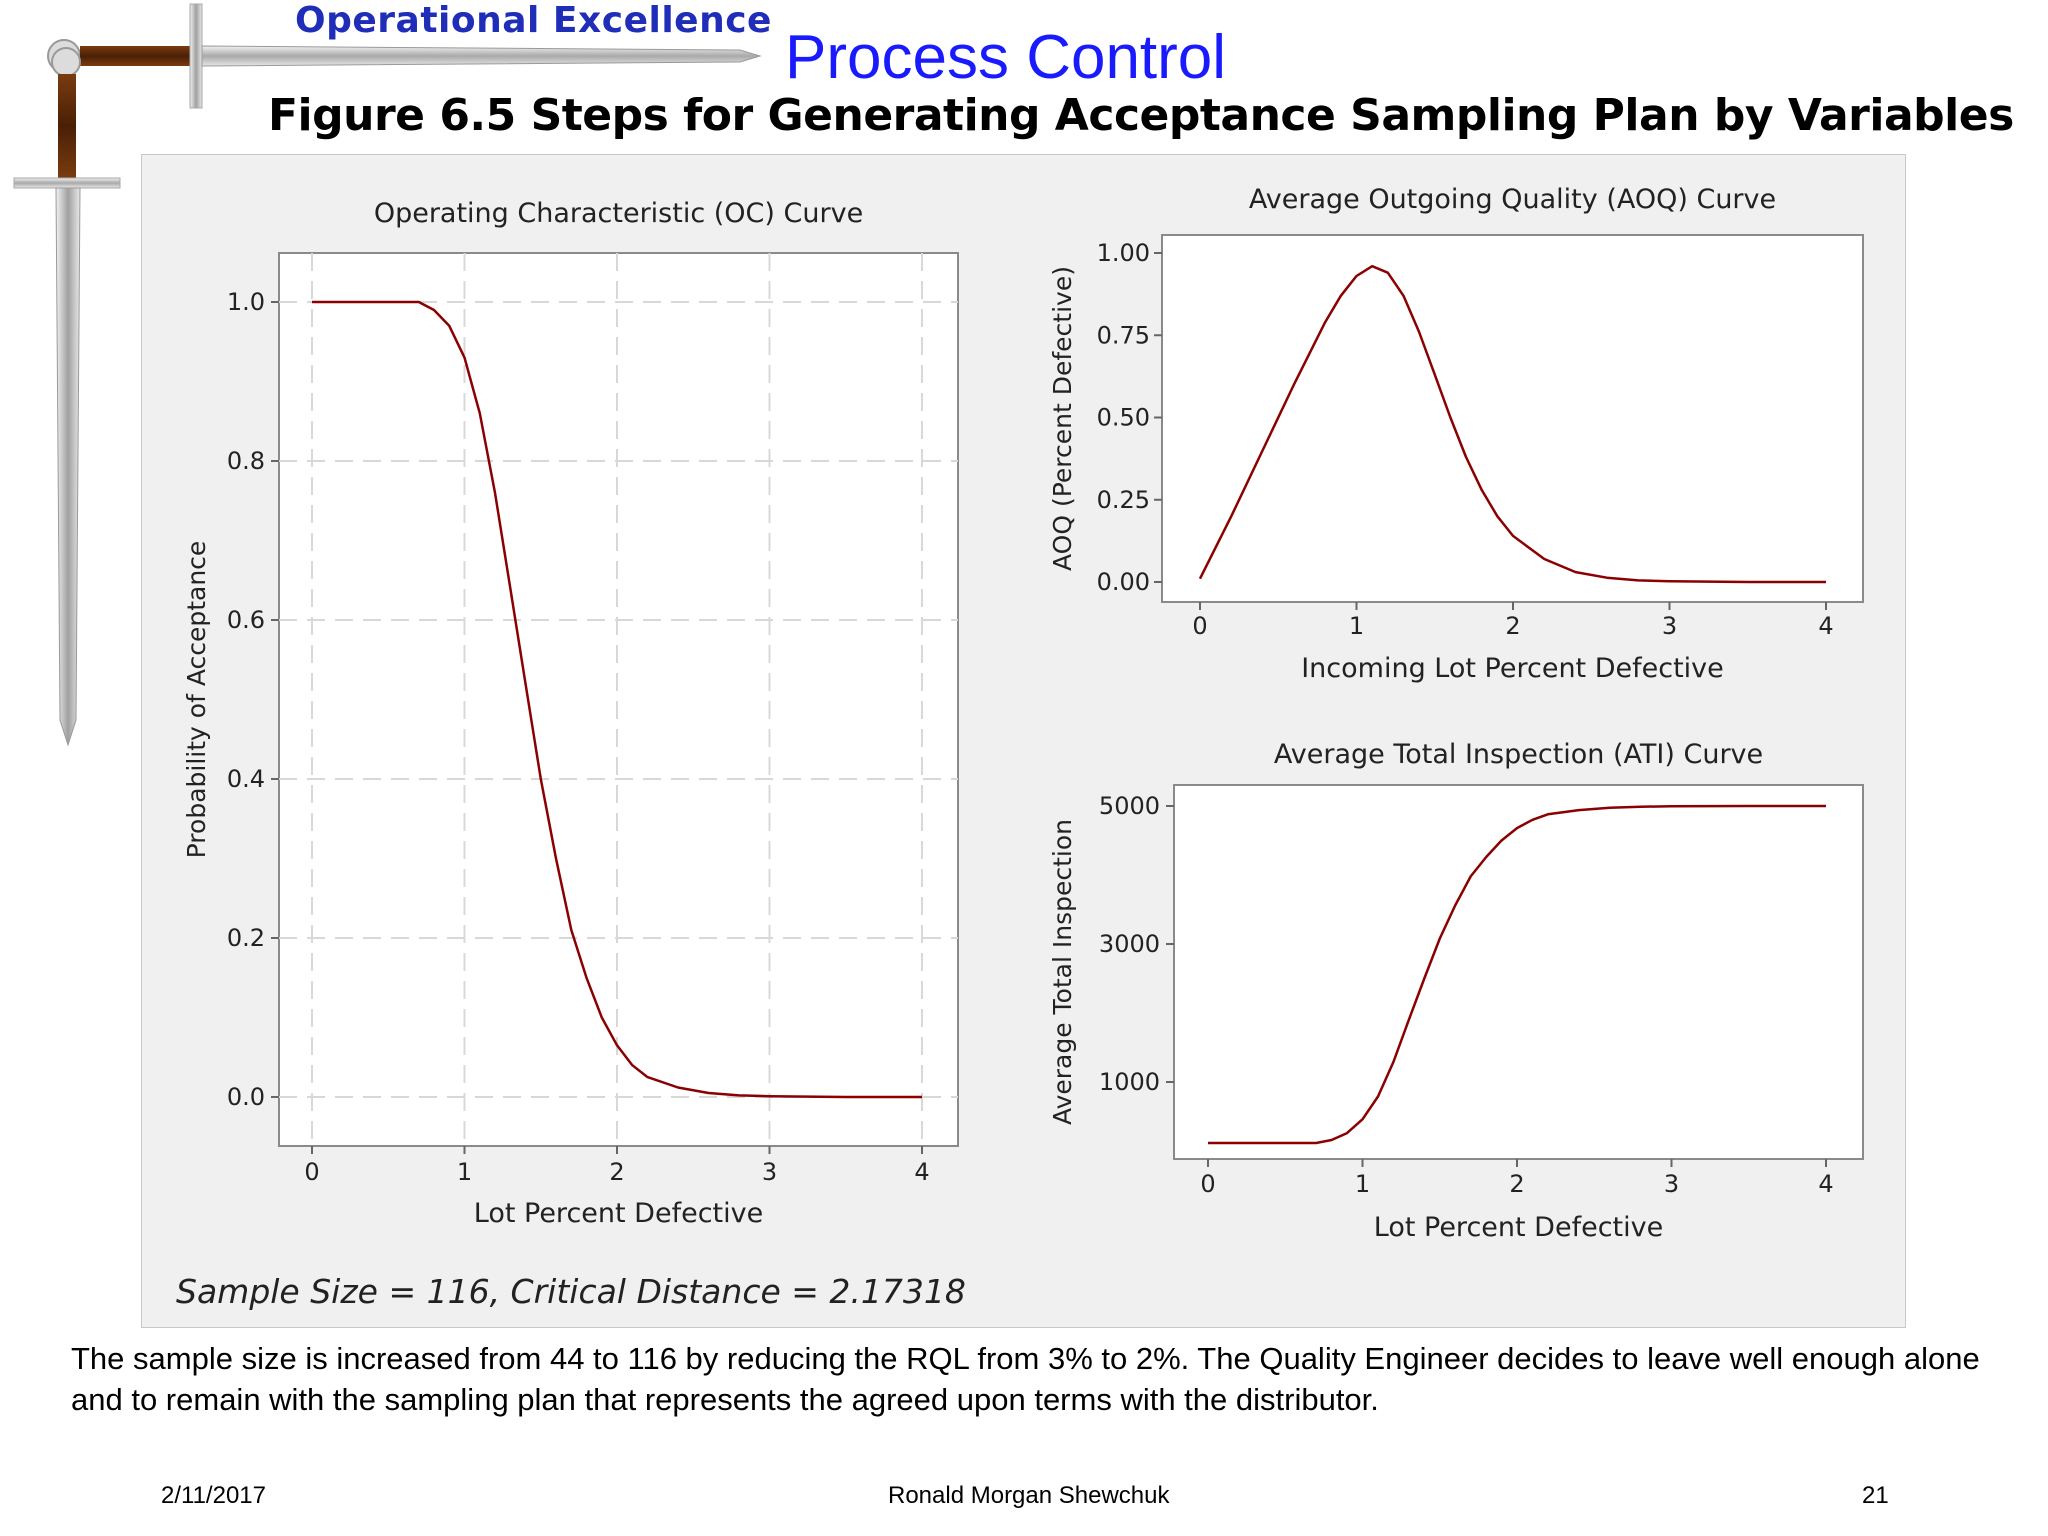  Describe the element at coordinates (246, 1097) in the screenshot. I see `y-tick-label: 0.0` at that location.